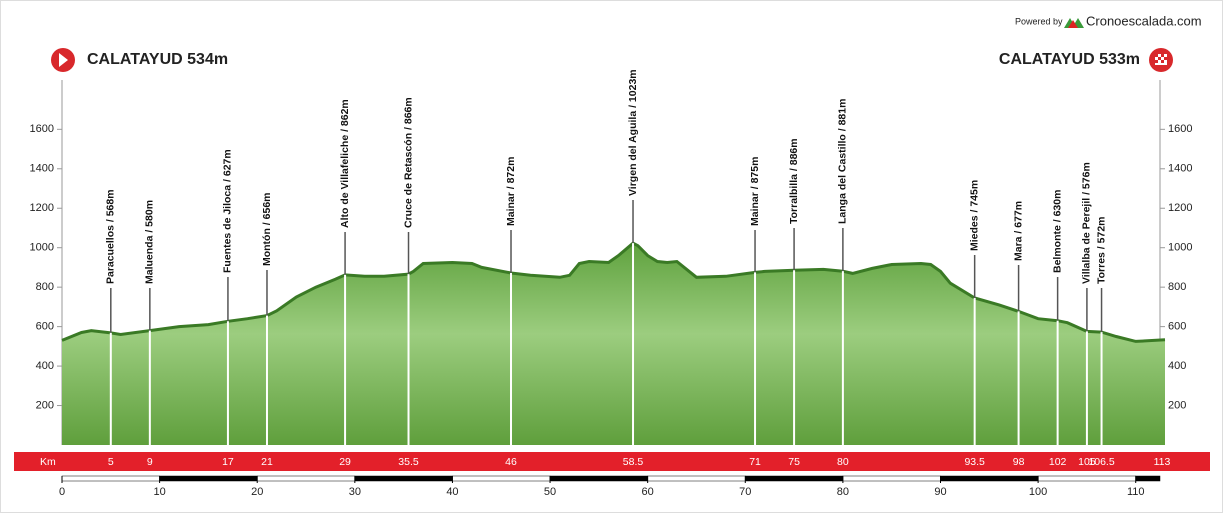 This screenshot has width=1223, height=513. Describe the element at coordinates (62, 492) in the screenshot. I see `x-tick-label: 0` at that location.